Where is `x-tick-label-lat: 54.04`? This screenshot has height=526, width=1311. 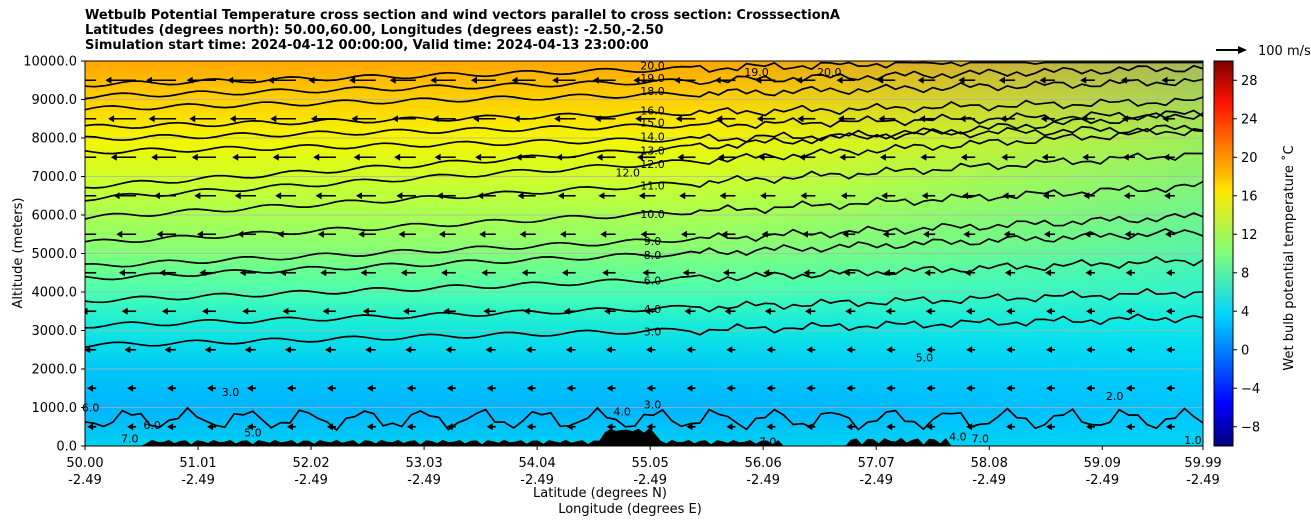 x-tick-label-lat: 54.04 is located at coordinates (537, 463).